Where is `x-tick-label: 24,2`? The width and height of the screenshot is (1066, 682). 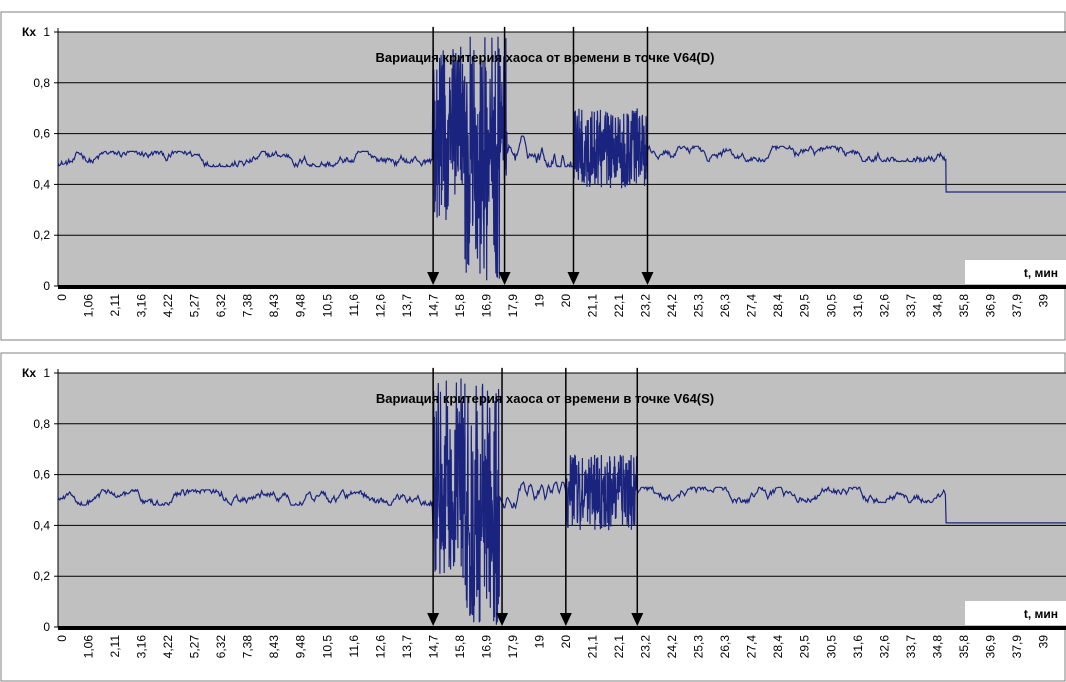 x-tick-label: 24,2 is located at coordinates (672, 647).